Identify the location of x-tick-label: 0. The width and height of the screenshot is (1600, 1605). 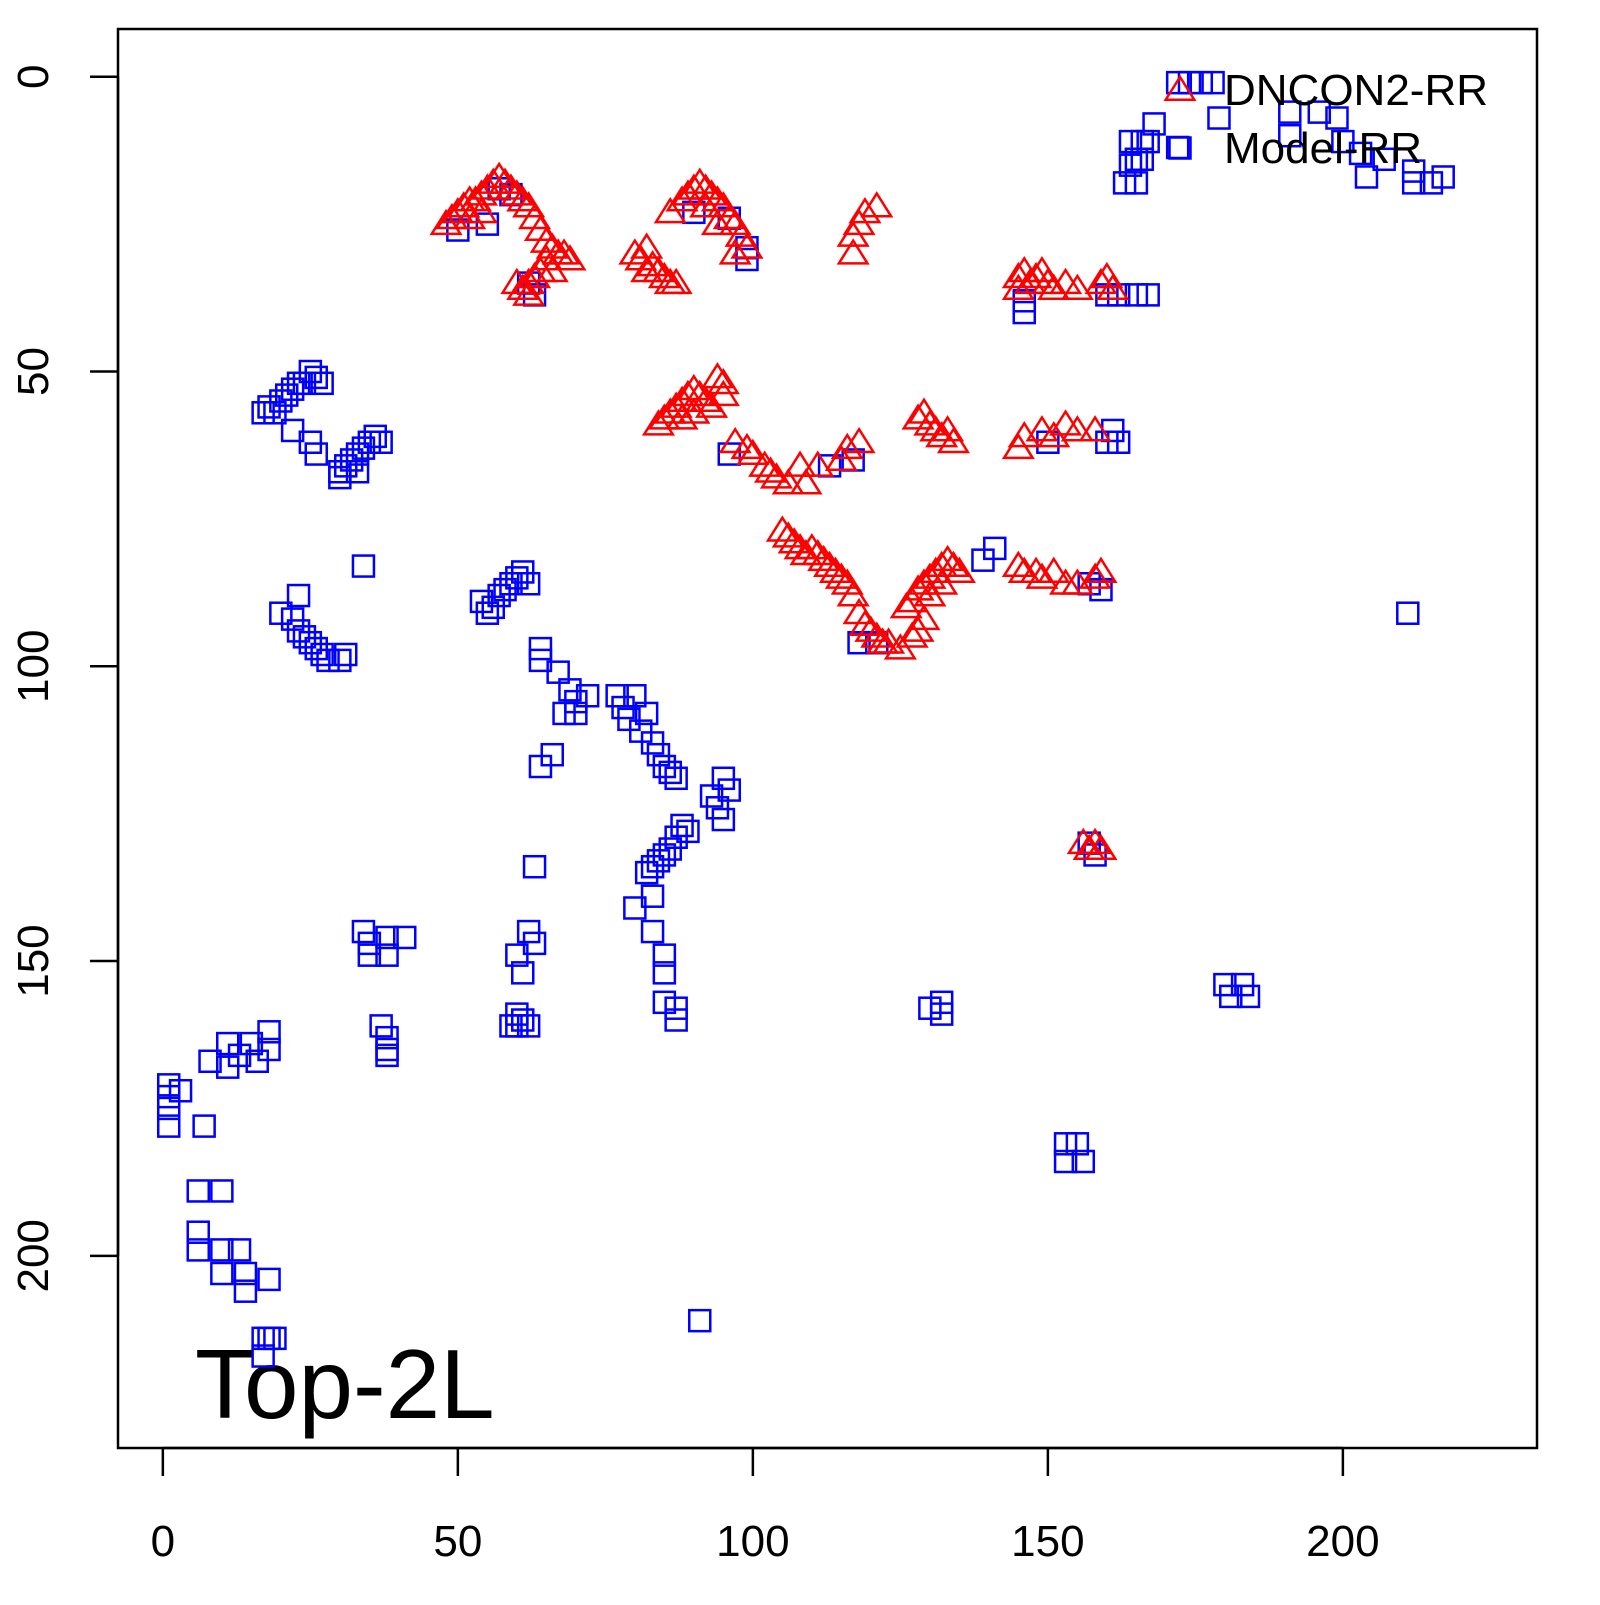
(163, 1541).